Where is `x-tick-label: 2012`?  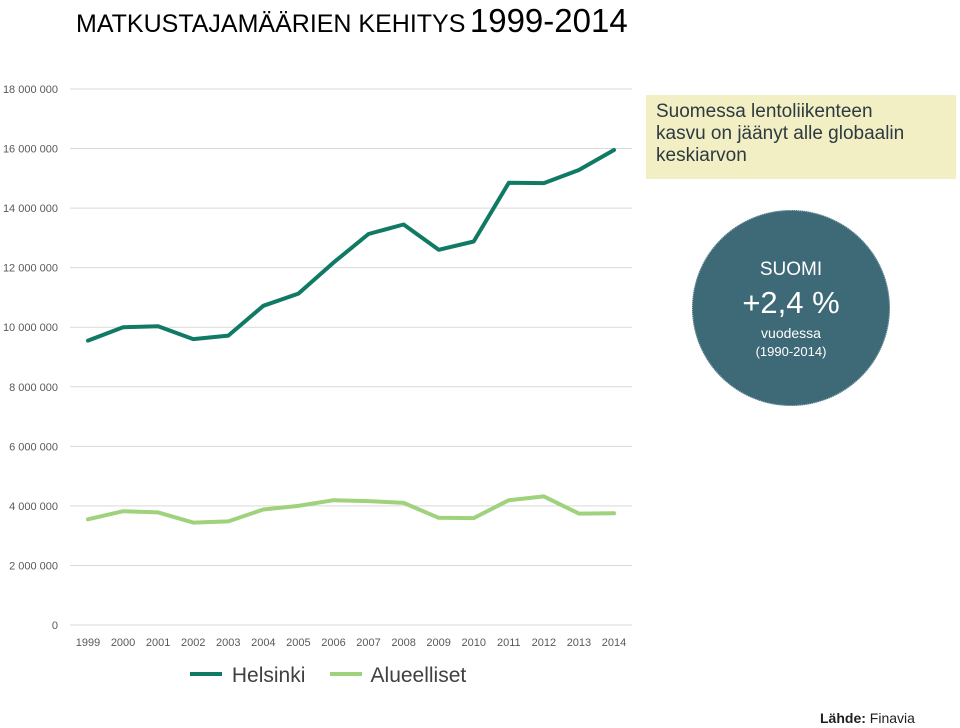
x-tick-label: 2012 is located at coordinates (544, 643).